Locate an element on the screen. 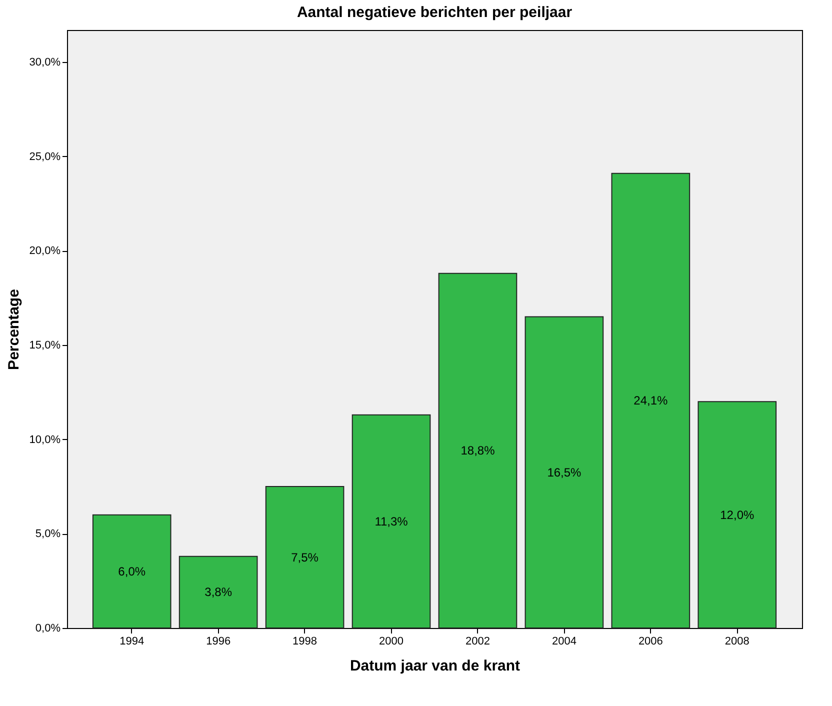 The image size is (832, 706). x-tick-label: 2008 is located at coordinates (737, 642).